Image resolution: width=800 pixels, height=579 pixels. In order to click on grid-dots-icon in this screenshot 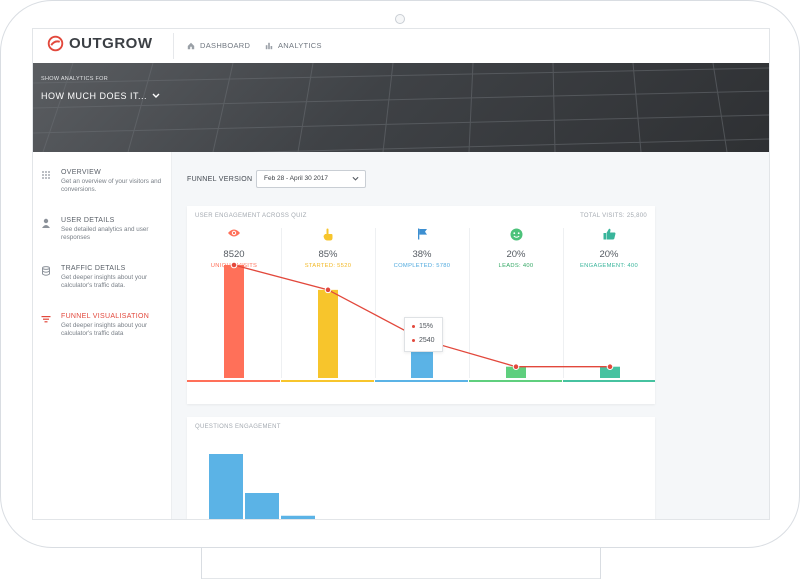, I will do `click(46, 175)`.